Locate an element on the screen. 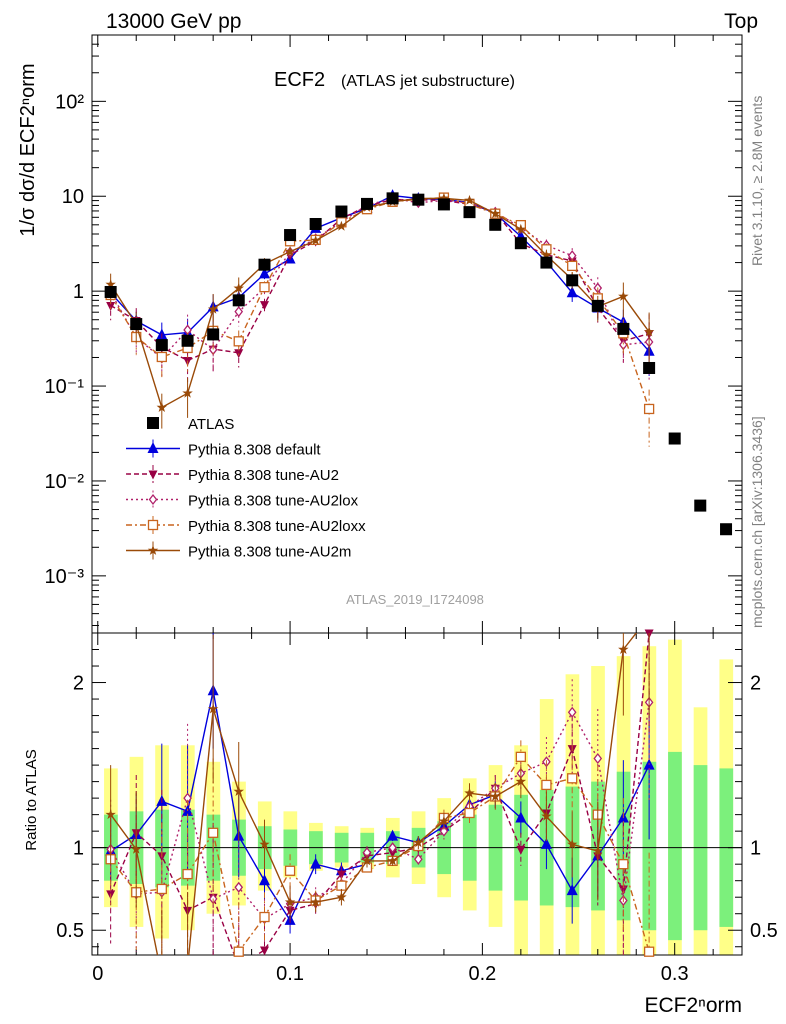  legend-label: ATLAS is located at coordinates (211, 424).